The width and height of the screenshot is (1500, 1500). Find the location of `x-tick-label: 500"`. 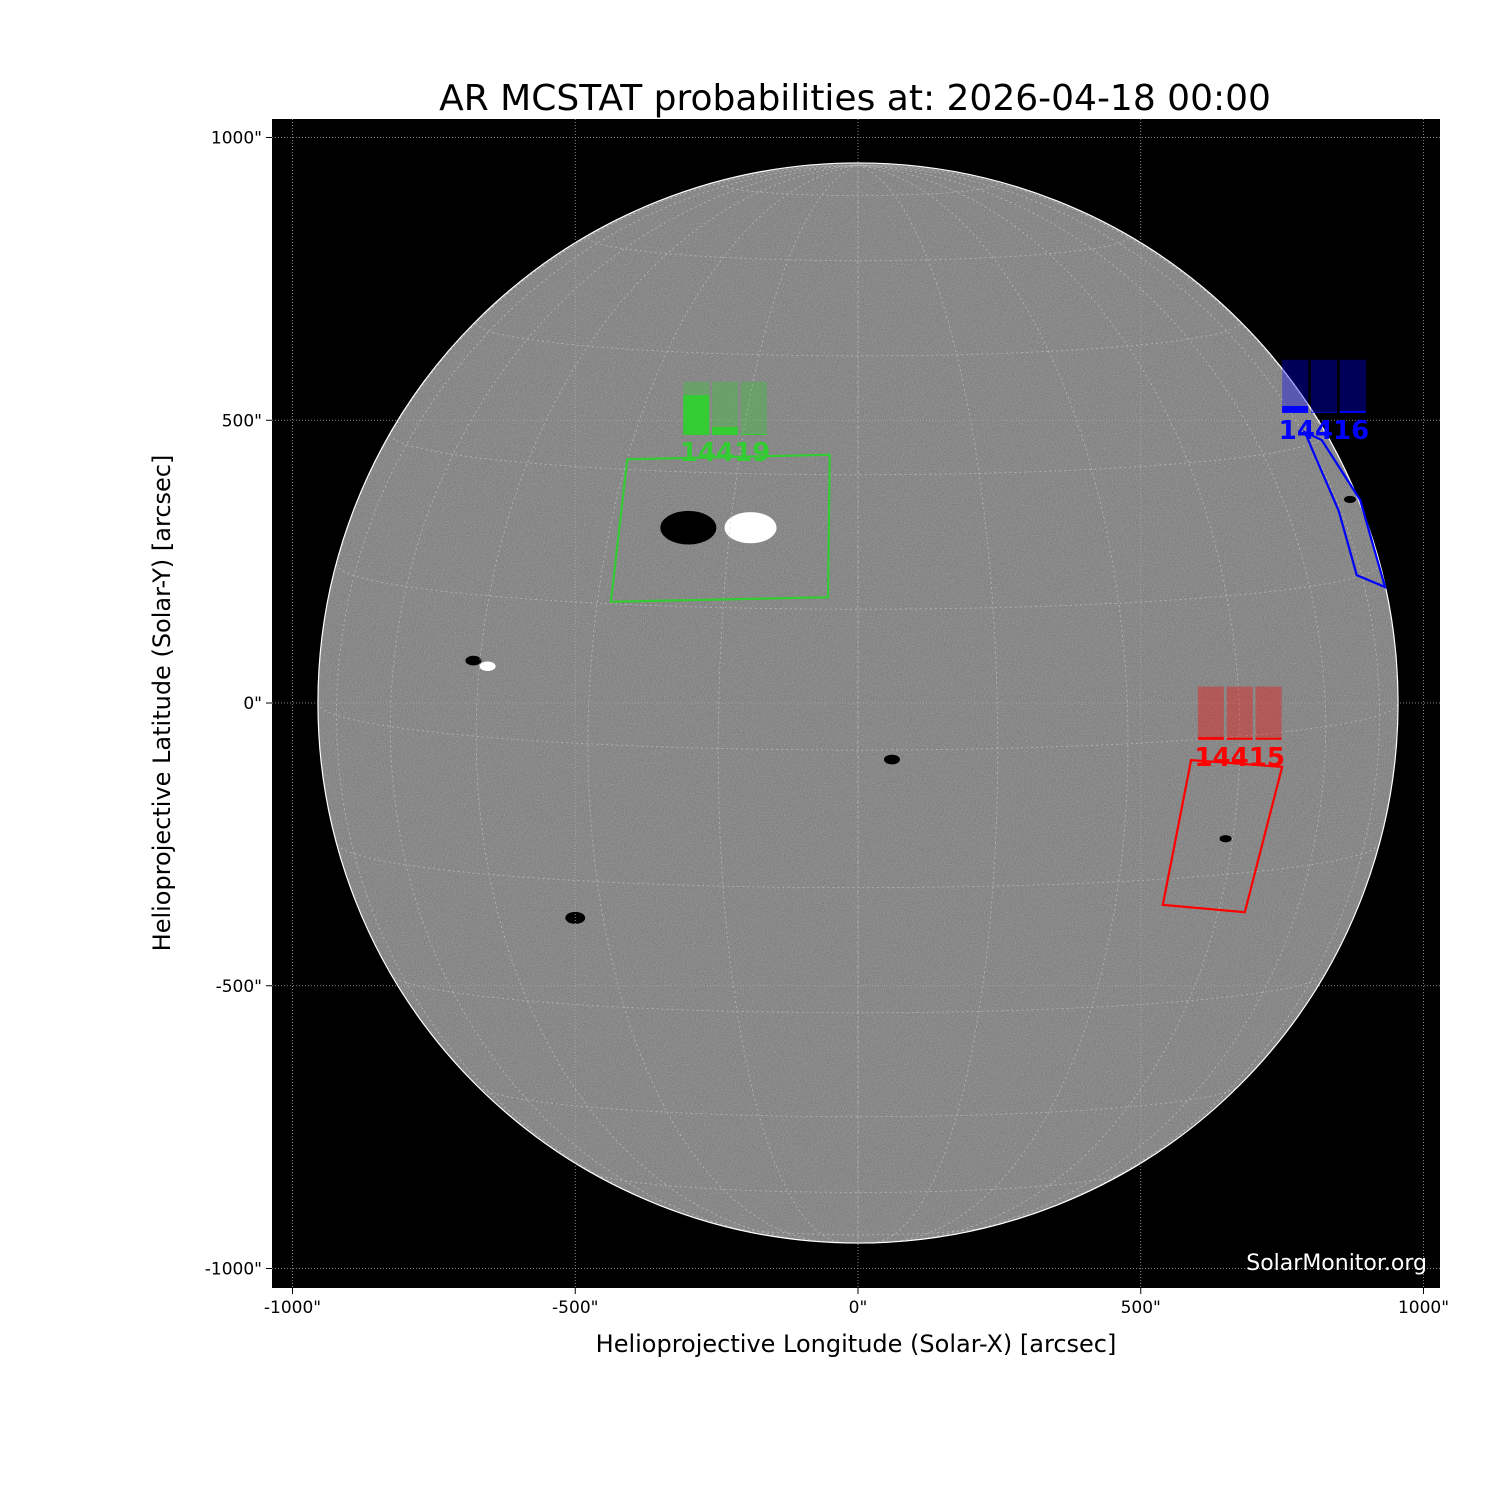

x-tick-label: 500" is located at coordinates (1141, 1308).